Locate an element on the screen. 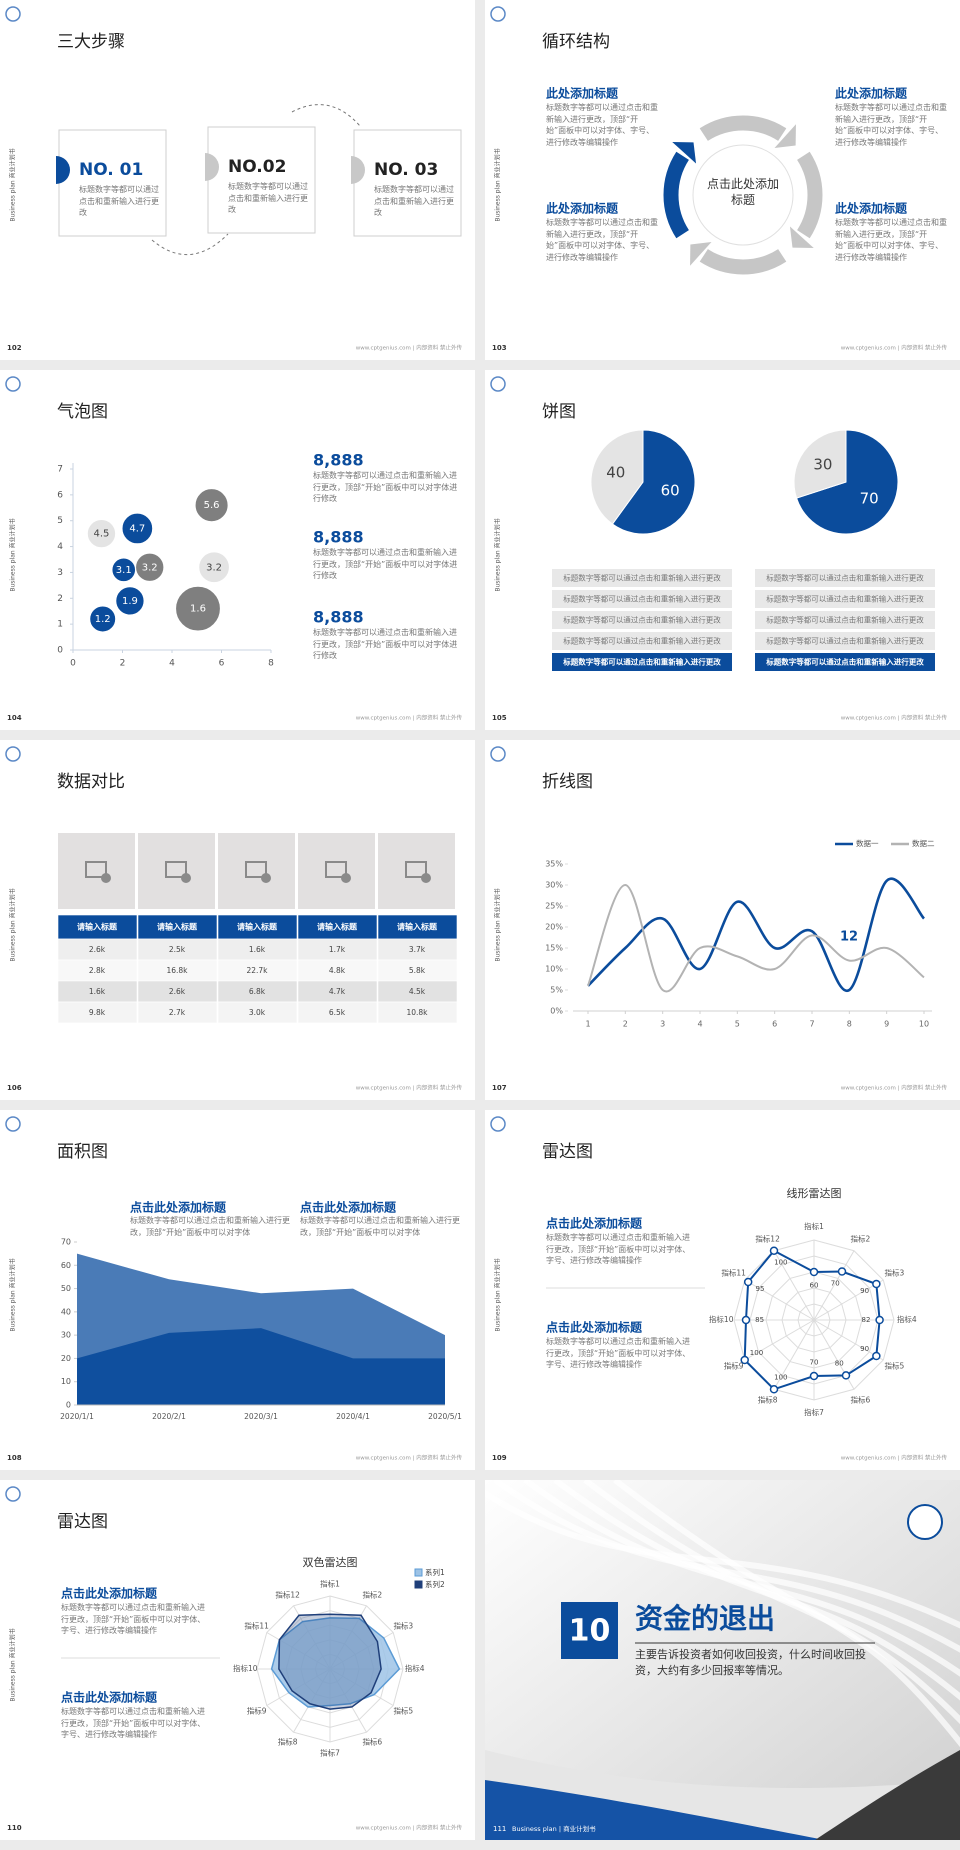 The height and width of the screenshot is (1850, 960). badge-number: 10 is located at coordinates (590, 1631).